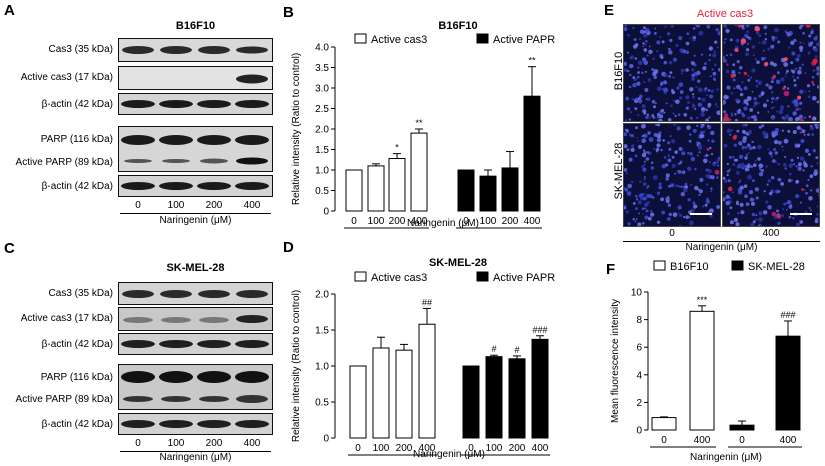  What do you see at coordinates (779, 216) in the screenshot?
I see `active-cas3-signal` at bounding box center [779, 216].